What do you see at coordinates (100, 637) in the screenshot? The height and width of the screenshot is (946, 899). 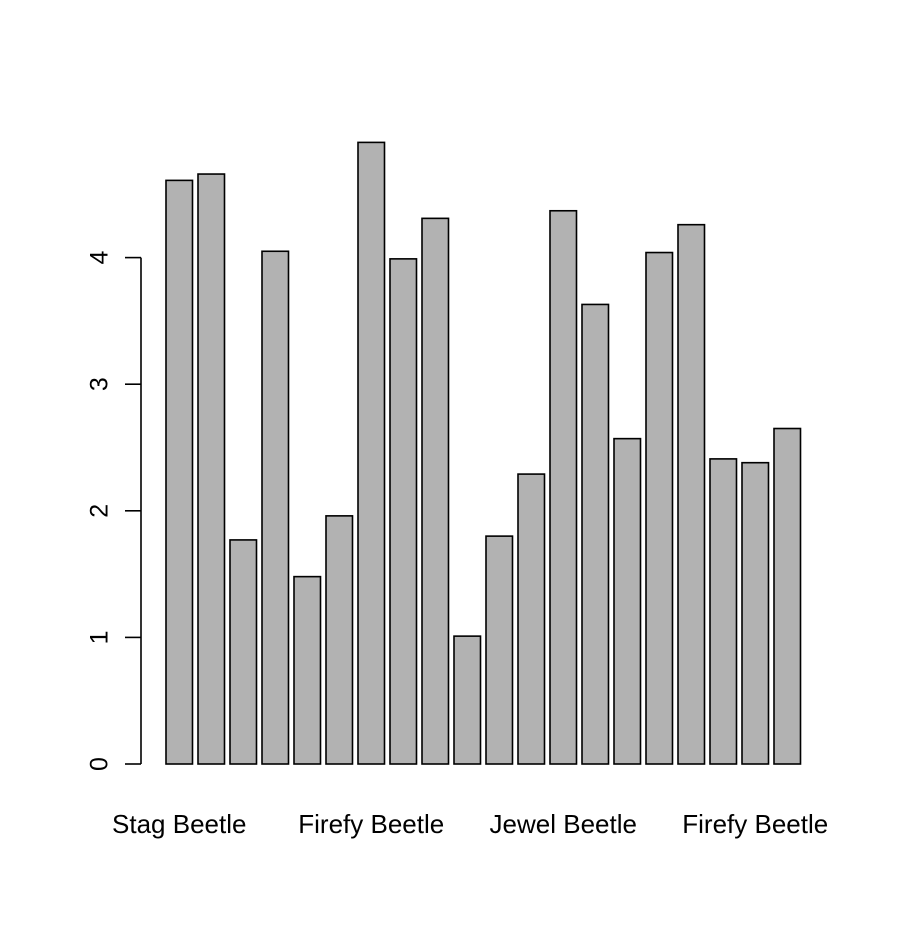 I see `y-tick-label-1: 1` at bounding box center [100, 637].